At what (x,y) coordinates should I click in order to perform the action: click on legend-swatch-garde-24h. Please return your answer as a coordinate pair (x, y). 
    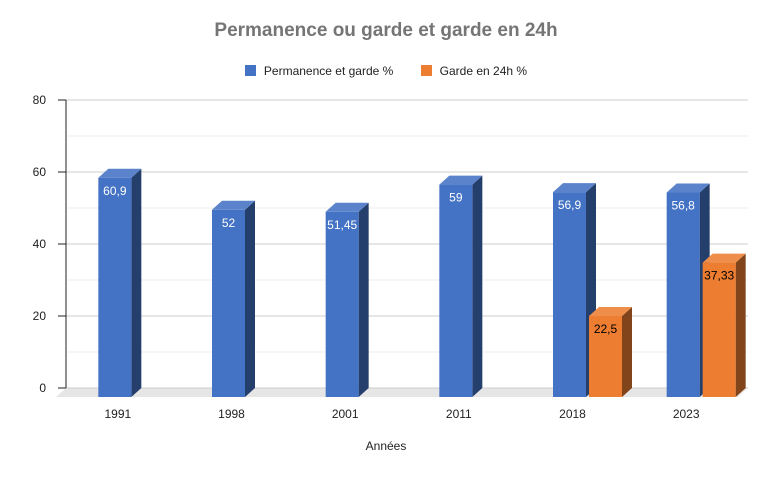
    Looking at the image, I should click on (426, 70).